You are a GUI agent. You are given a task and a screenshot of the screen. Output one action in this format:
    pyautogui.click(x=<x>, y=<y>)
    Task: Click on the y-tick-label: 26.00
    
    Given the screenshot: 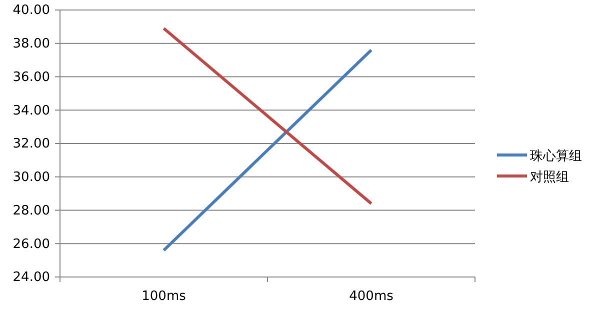 What is the action you would take?
    pyautogui.click(x=31, y=244)
    